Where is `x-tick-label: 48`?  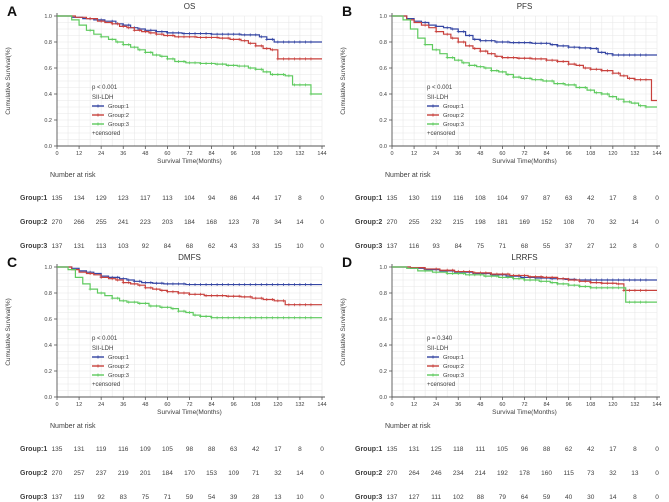
x-tick-label: 48 is located at coordinates (145, 405).